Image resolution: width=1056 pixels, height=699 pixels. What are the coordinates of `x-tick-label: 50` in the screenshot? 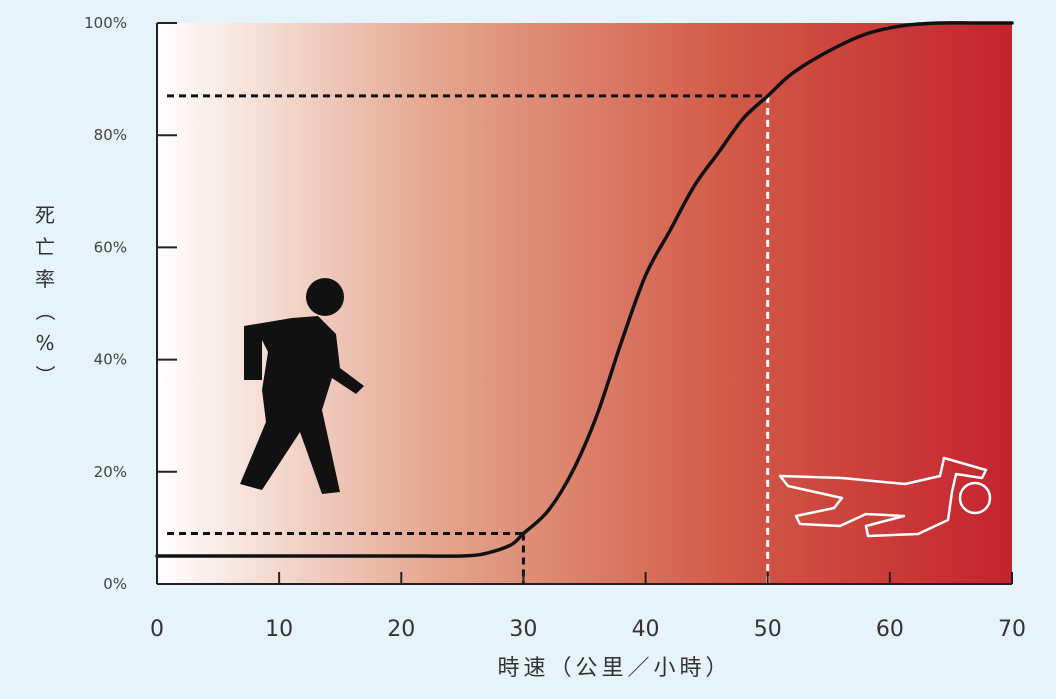 It's located at (768, 629).